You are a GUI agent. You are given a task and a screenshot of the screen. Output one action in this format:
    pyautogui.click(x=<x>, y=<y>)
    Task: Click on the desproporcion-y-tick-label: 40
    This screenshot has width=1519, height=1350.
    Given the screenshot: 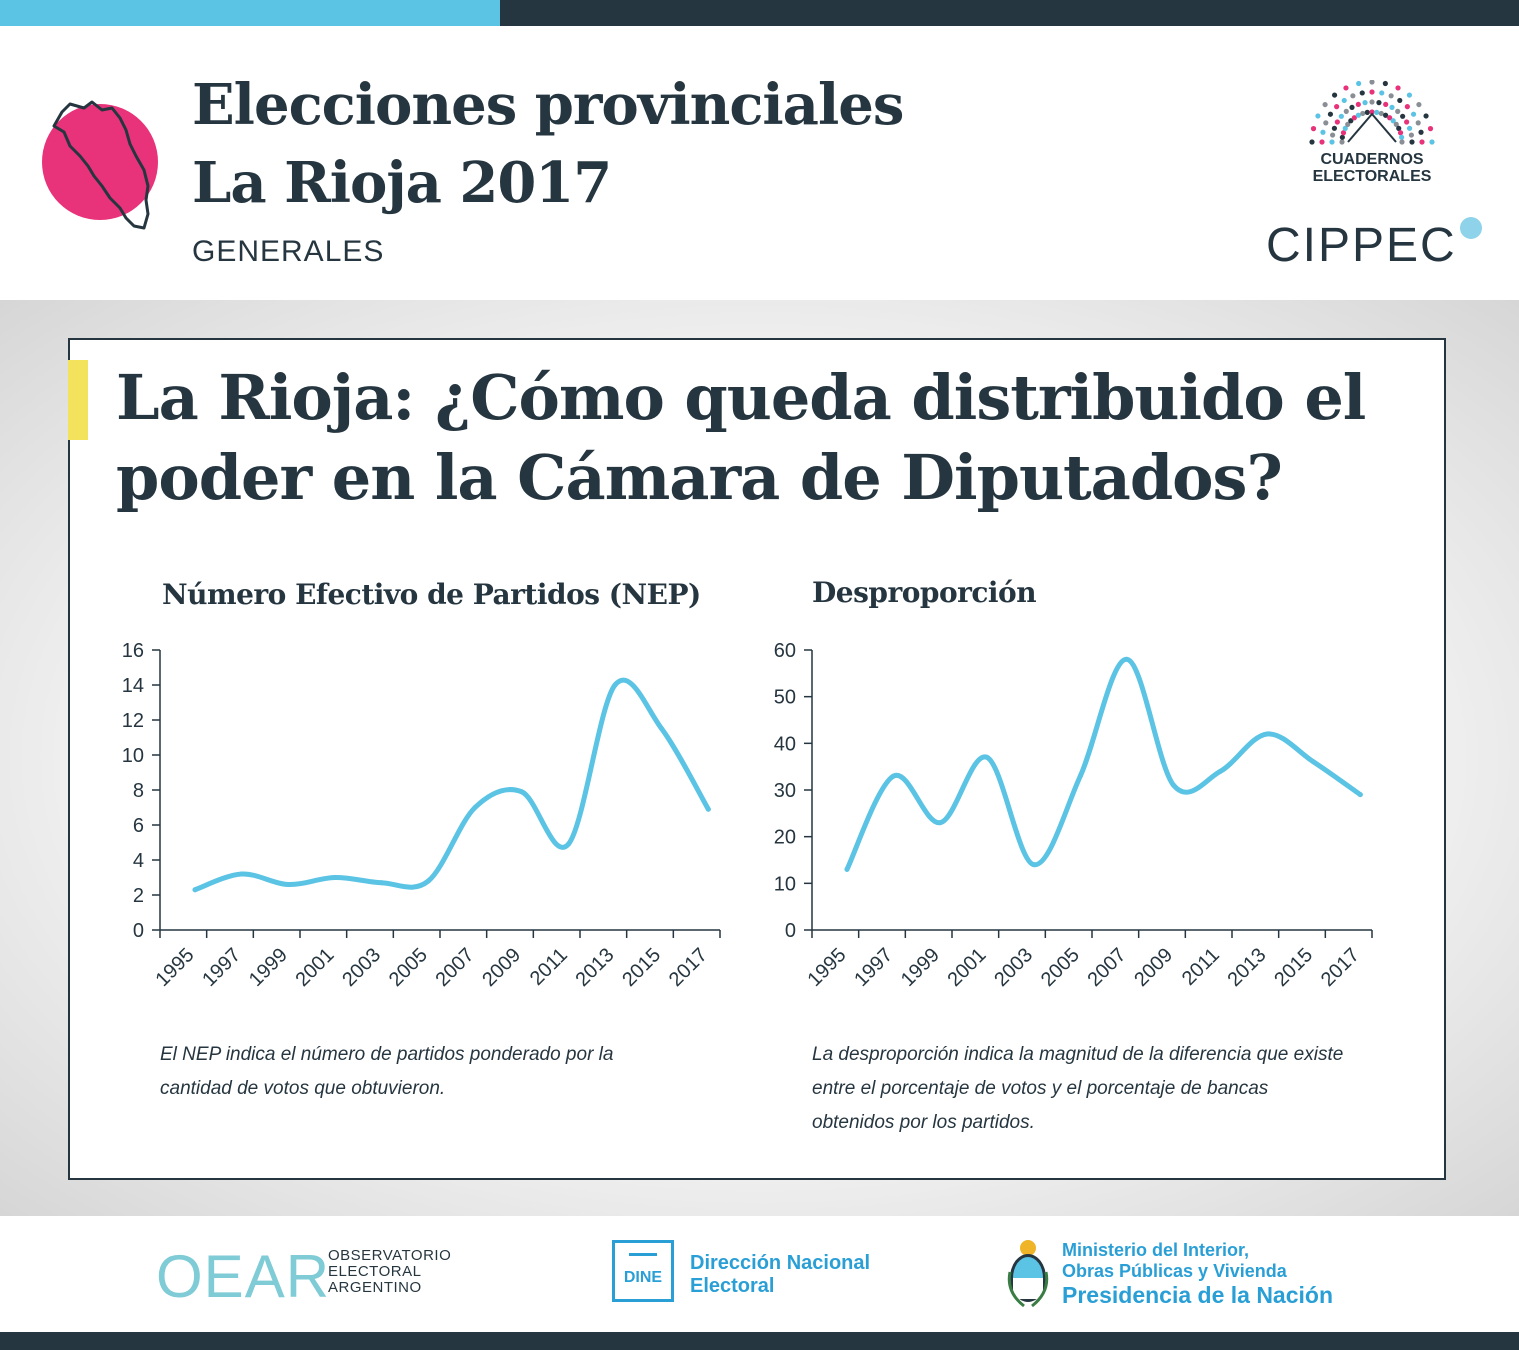 What is the action you would take?
    pyautogui.click(x=785, y=744)
    